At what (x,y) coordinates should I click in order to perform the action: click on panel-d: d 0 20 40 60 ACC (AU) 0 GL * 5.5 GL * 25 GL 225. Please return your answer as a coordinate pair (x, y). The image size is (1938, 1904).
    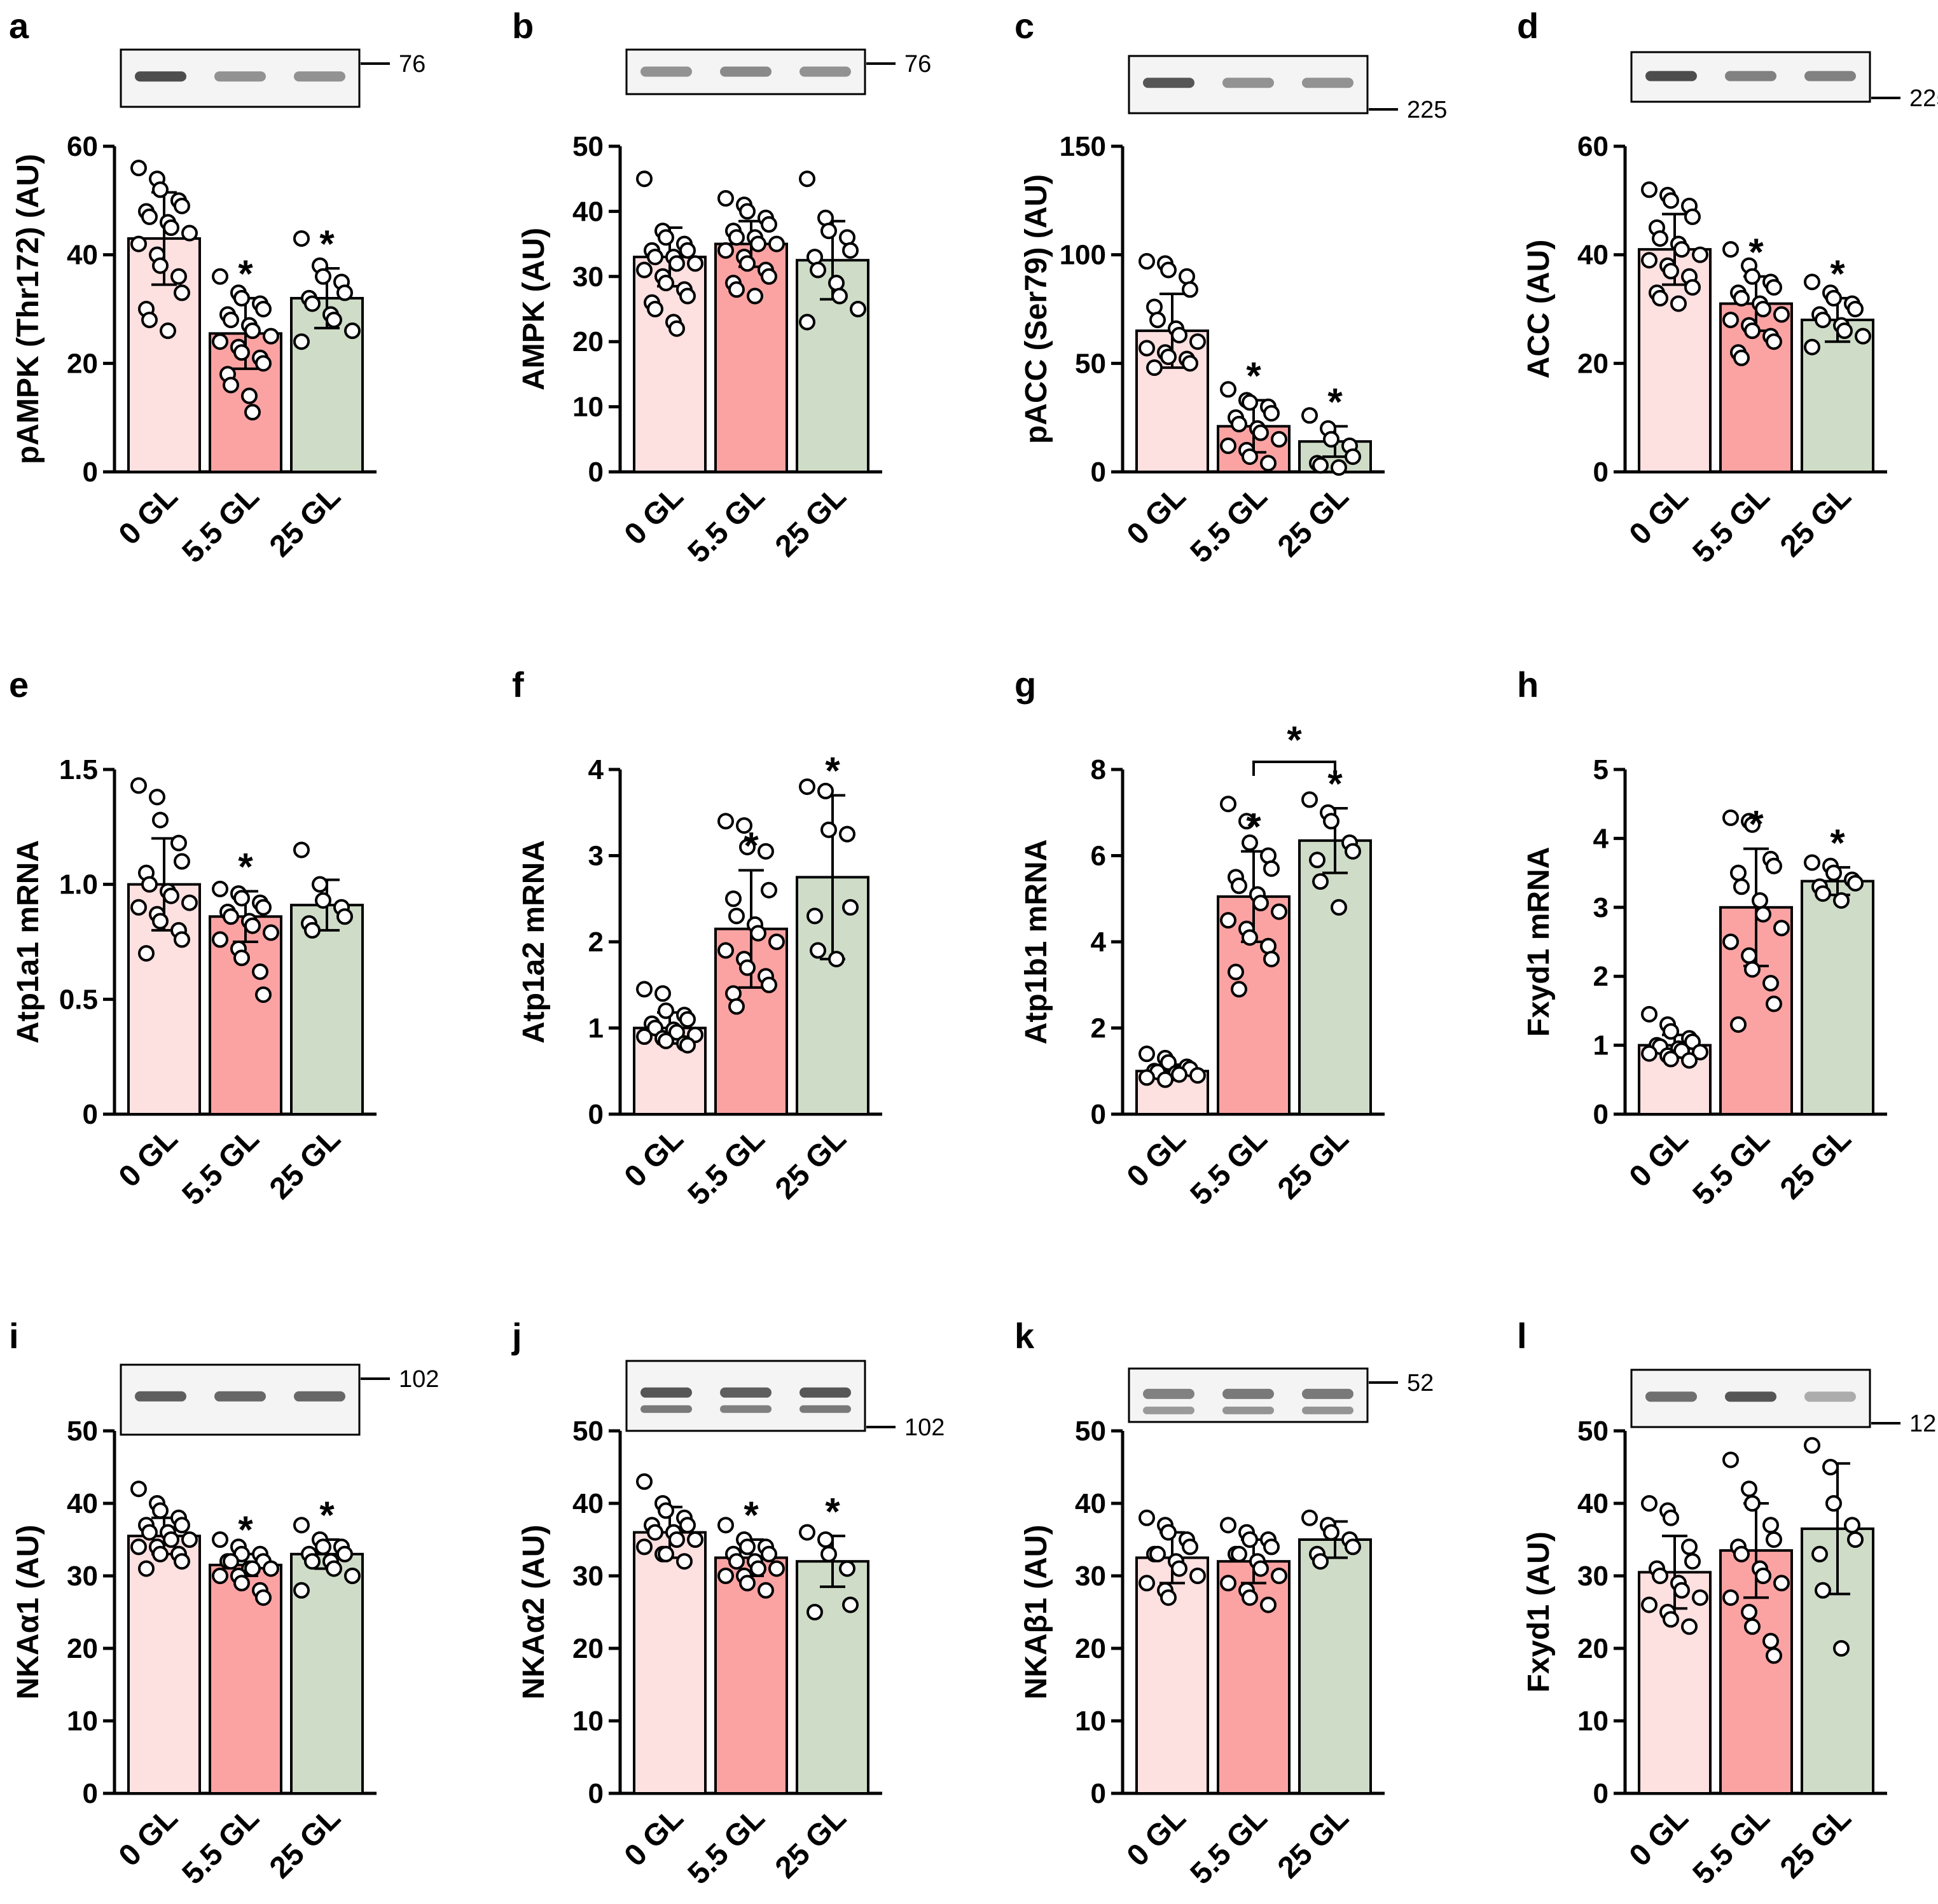
    Looking at the image, I should click on (1728, 288).